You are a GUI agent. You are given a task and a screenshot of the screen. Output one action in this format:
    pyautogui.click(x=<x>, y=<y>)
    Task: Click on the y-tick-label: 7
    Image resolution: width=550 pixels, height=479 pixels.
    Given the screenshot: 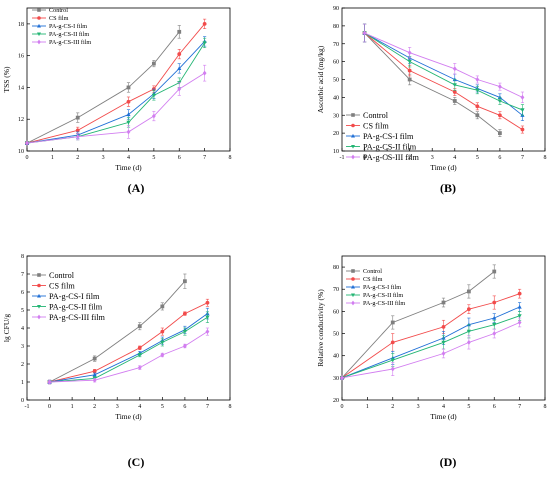 What is the action you would take?
    pyautogui.click(x=22, y=275)
    